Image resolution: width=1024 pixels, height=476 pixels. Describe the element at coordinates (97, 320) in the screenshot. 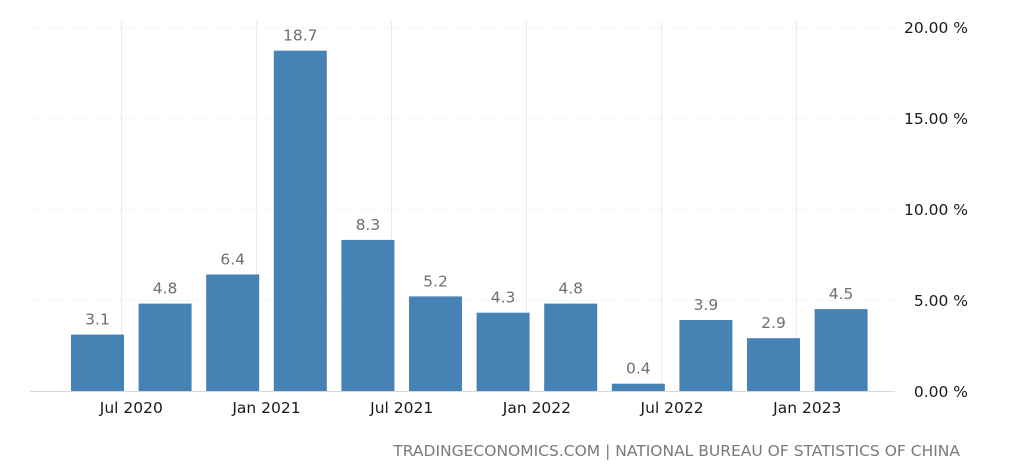

I see `data-label: 3.1` at that location.